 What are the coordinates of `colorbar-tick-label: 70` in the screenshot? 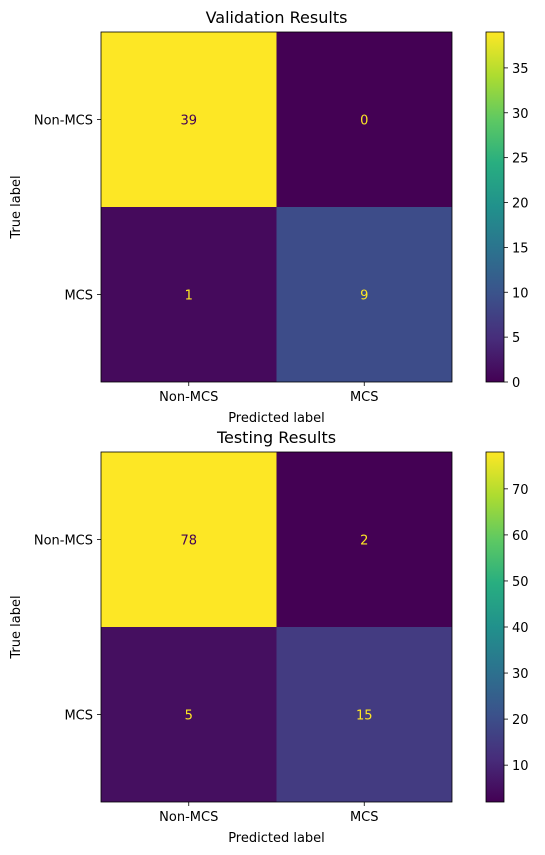 It's located at (520, 490).